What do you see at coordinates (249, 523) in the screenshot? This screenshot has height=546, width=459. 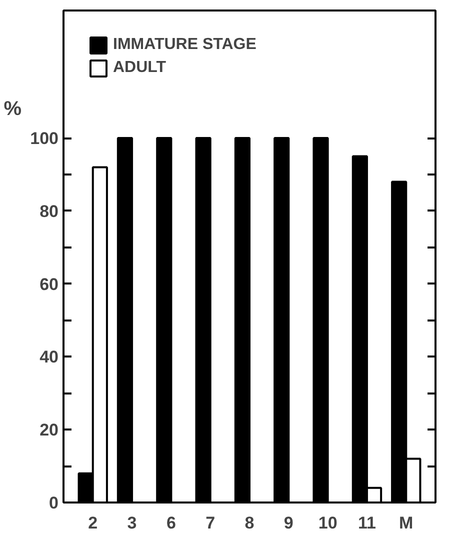 I see `x-tick-label: 8` at bounding box center [249, 523].